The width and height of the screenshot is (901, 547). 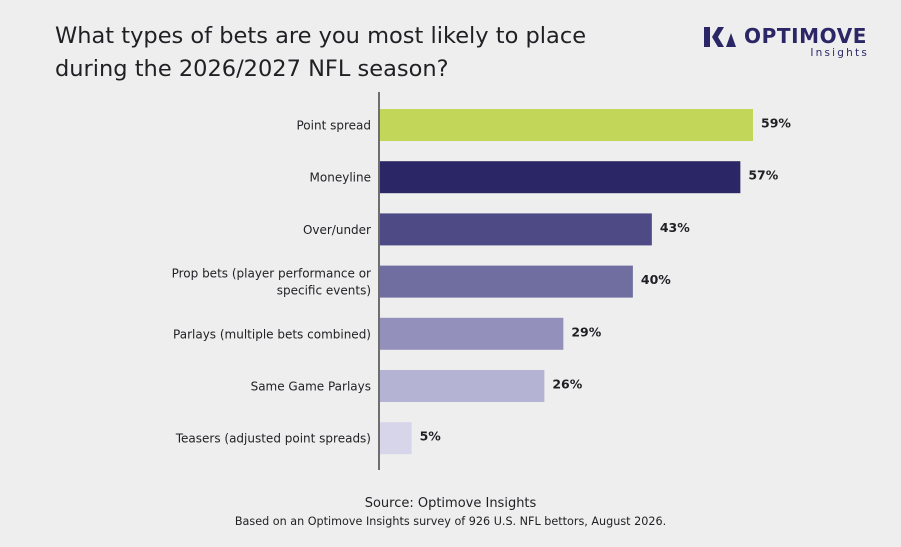 I want to click on value-label-3: 40%, so click(x=656, y=279).